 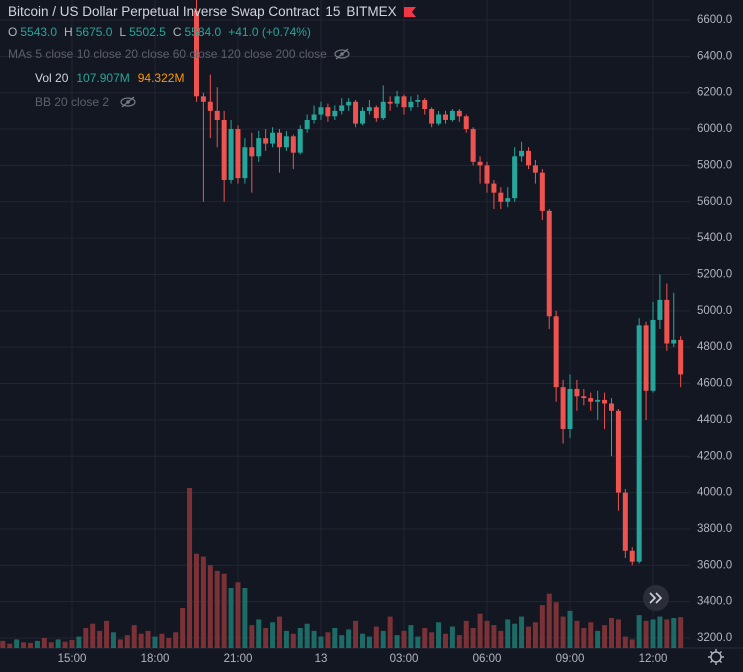 I want to click on x-tick-label: 09:00, so click(x=570, y=659).